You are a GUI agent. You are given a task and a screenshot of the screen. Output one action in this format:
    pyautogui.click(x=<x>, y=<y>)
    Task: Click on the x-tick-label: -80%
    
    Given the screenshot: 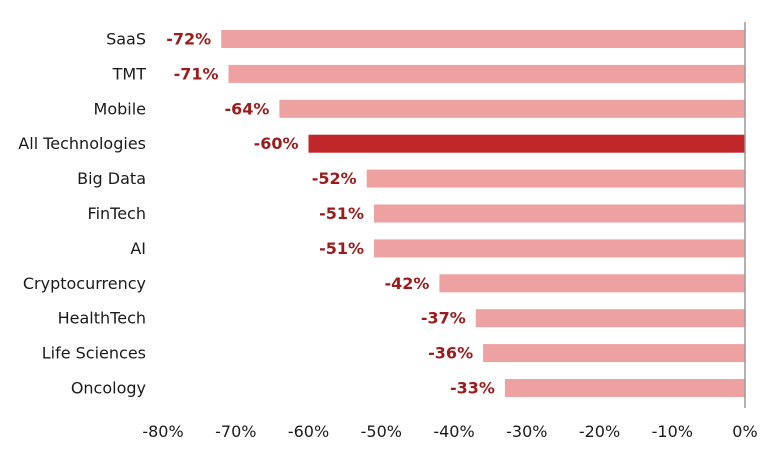 What is the action you would take?
    pyautogui.click(x=162, y=431)
    